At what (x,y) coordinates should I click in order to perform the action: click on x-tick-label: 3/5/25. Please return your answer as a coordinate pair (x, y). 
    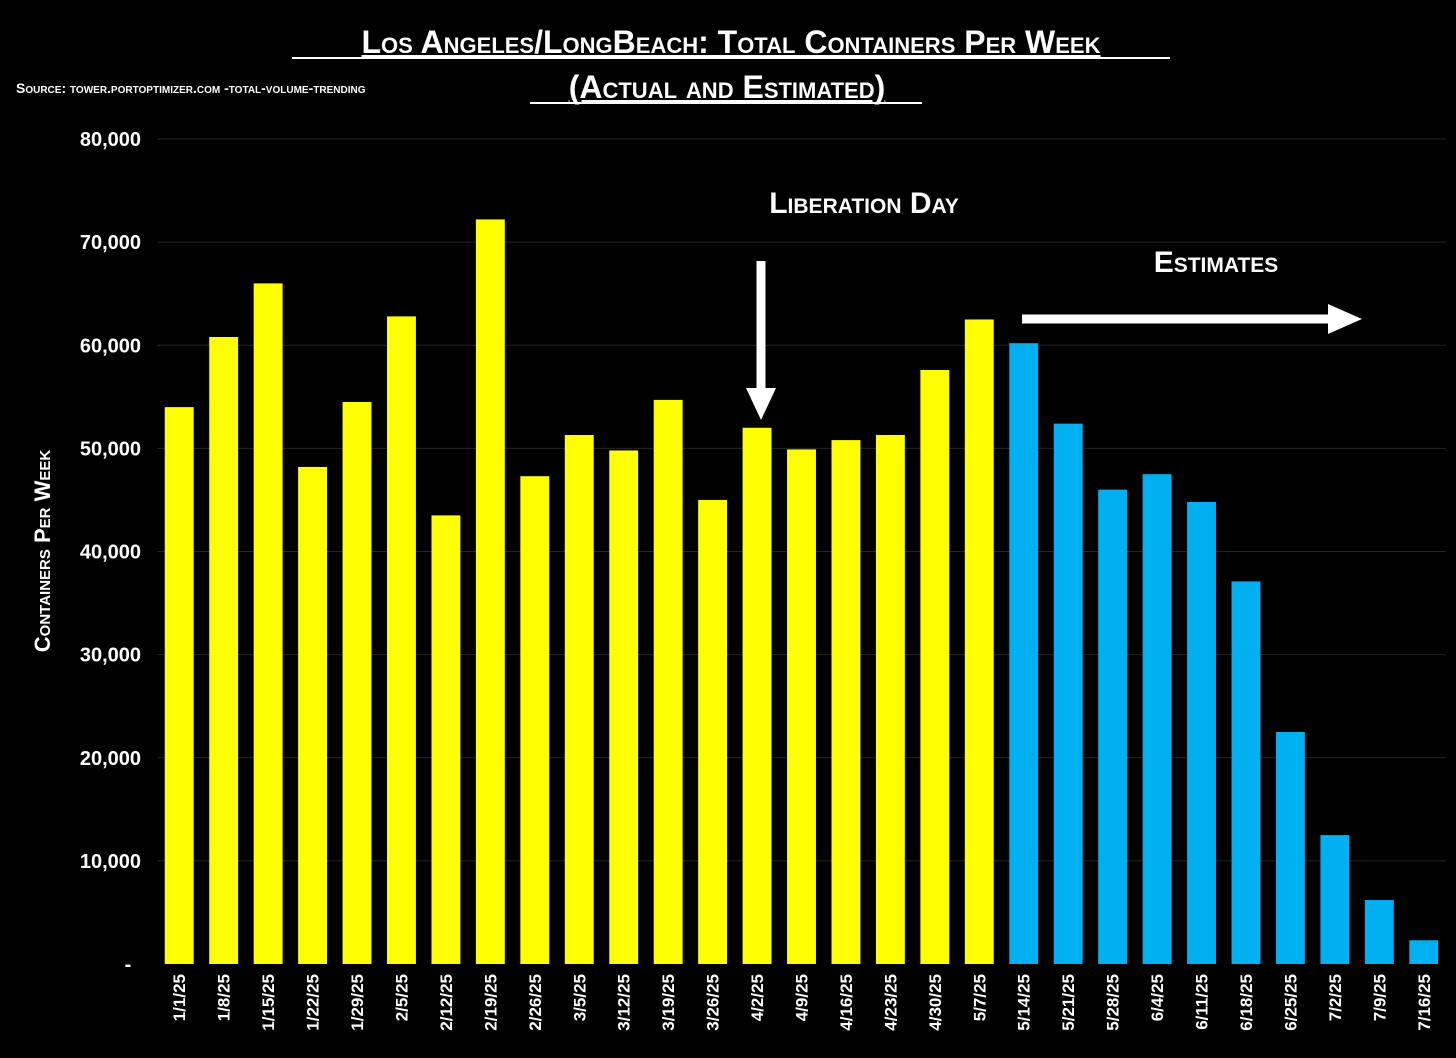
    Looking at the image, I should click on (579, 997).